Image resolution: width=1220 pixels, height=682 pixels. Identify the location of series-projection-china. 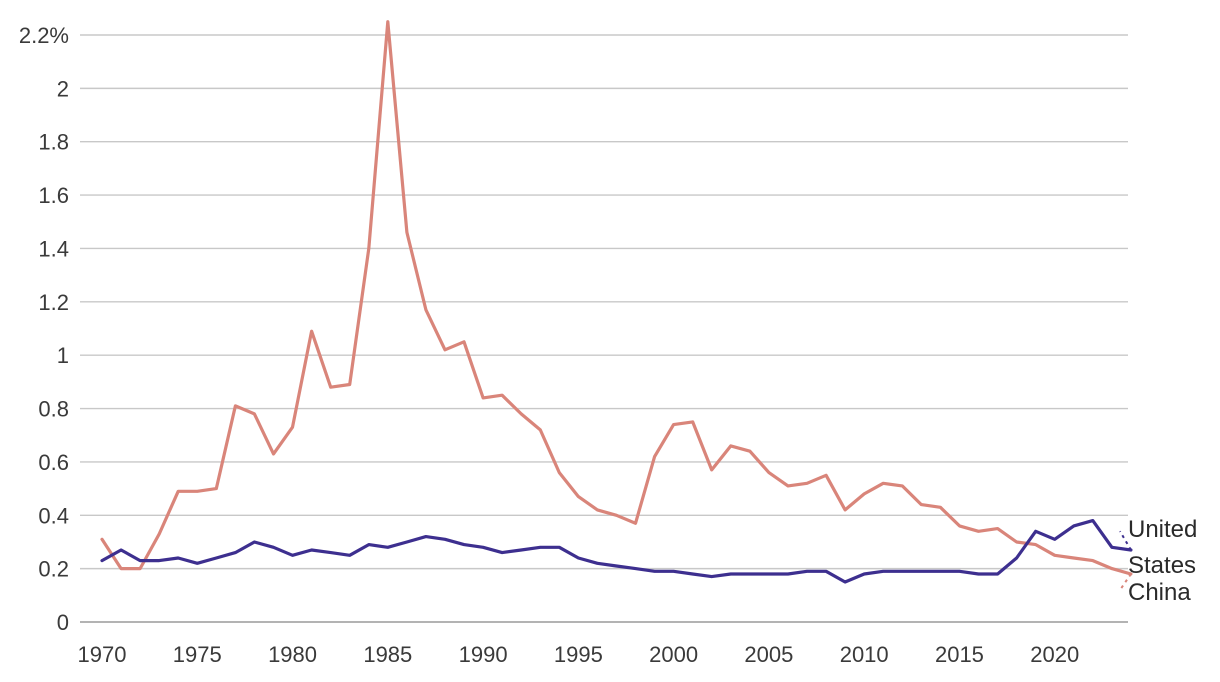
(1125, 582).